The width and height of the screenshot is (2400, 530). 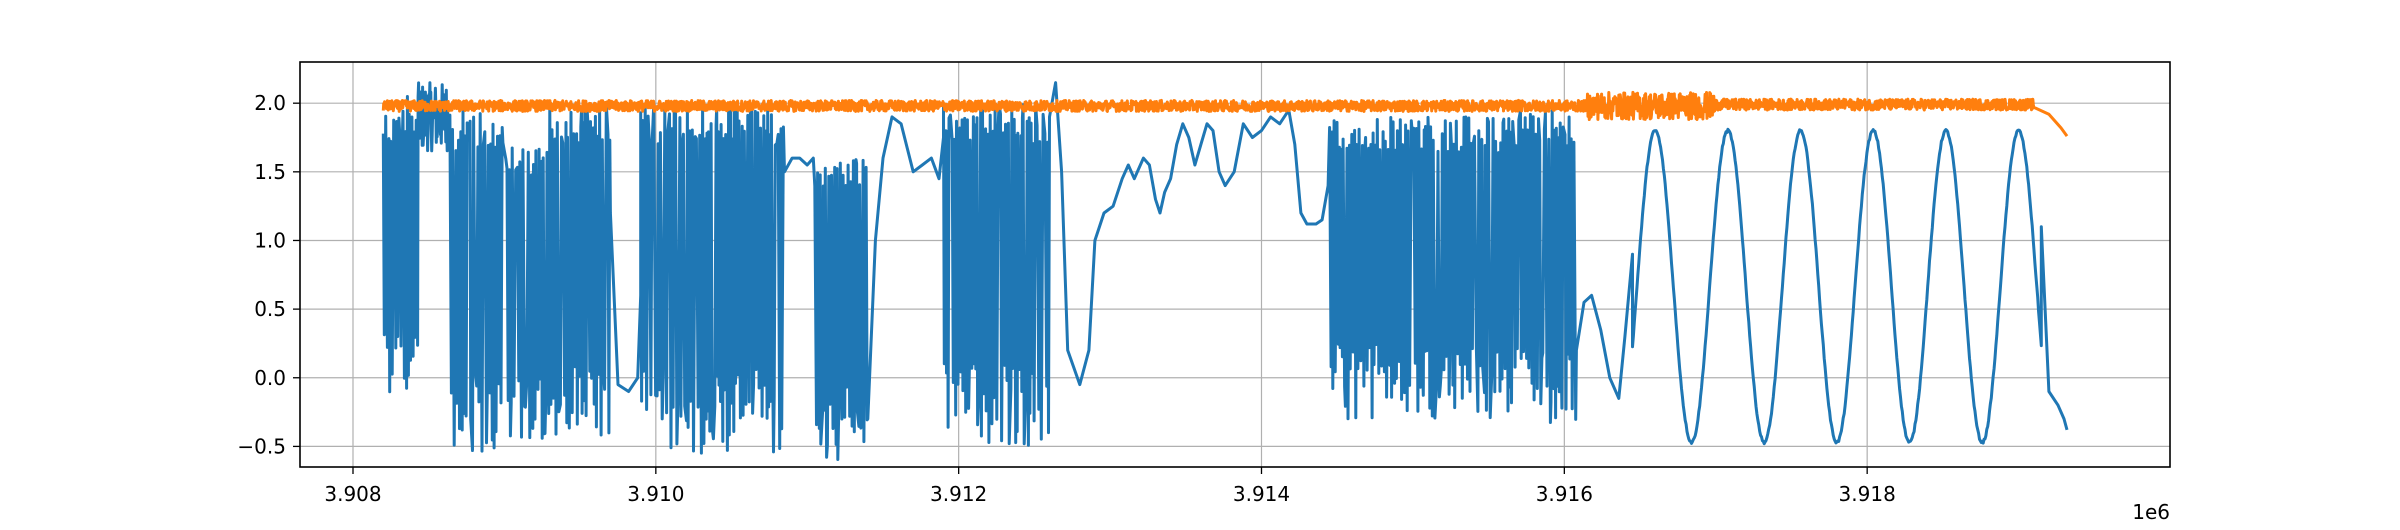 What do you see at coordinates (270, 172) in the screenshot?
I see `y-tick-label: 1.5` at bounding box center [270, 172].